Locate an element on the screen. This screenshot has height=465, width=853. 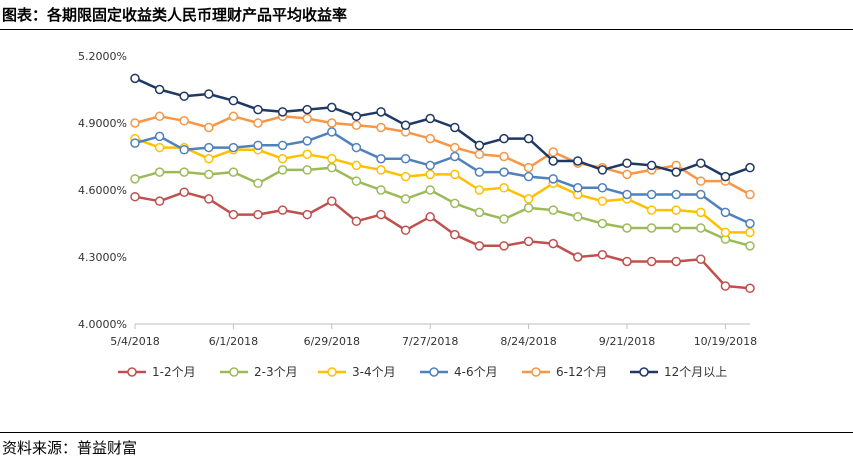
y-tick-label: 4.0000% is located at coordinates (102, 324).